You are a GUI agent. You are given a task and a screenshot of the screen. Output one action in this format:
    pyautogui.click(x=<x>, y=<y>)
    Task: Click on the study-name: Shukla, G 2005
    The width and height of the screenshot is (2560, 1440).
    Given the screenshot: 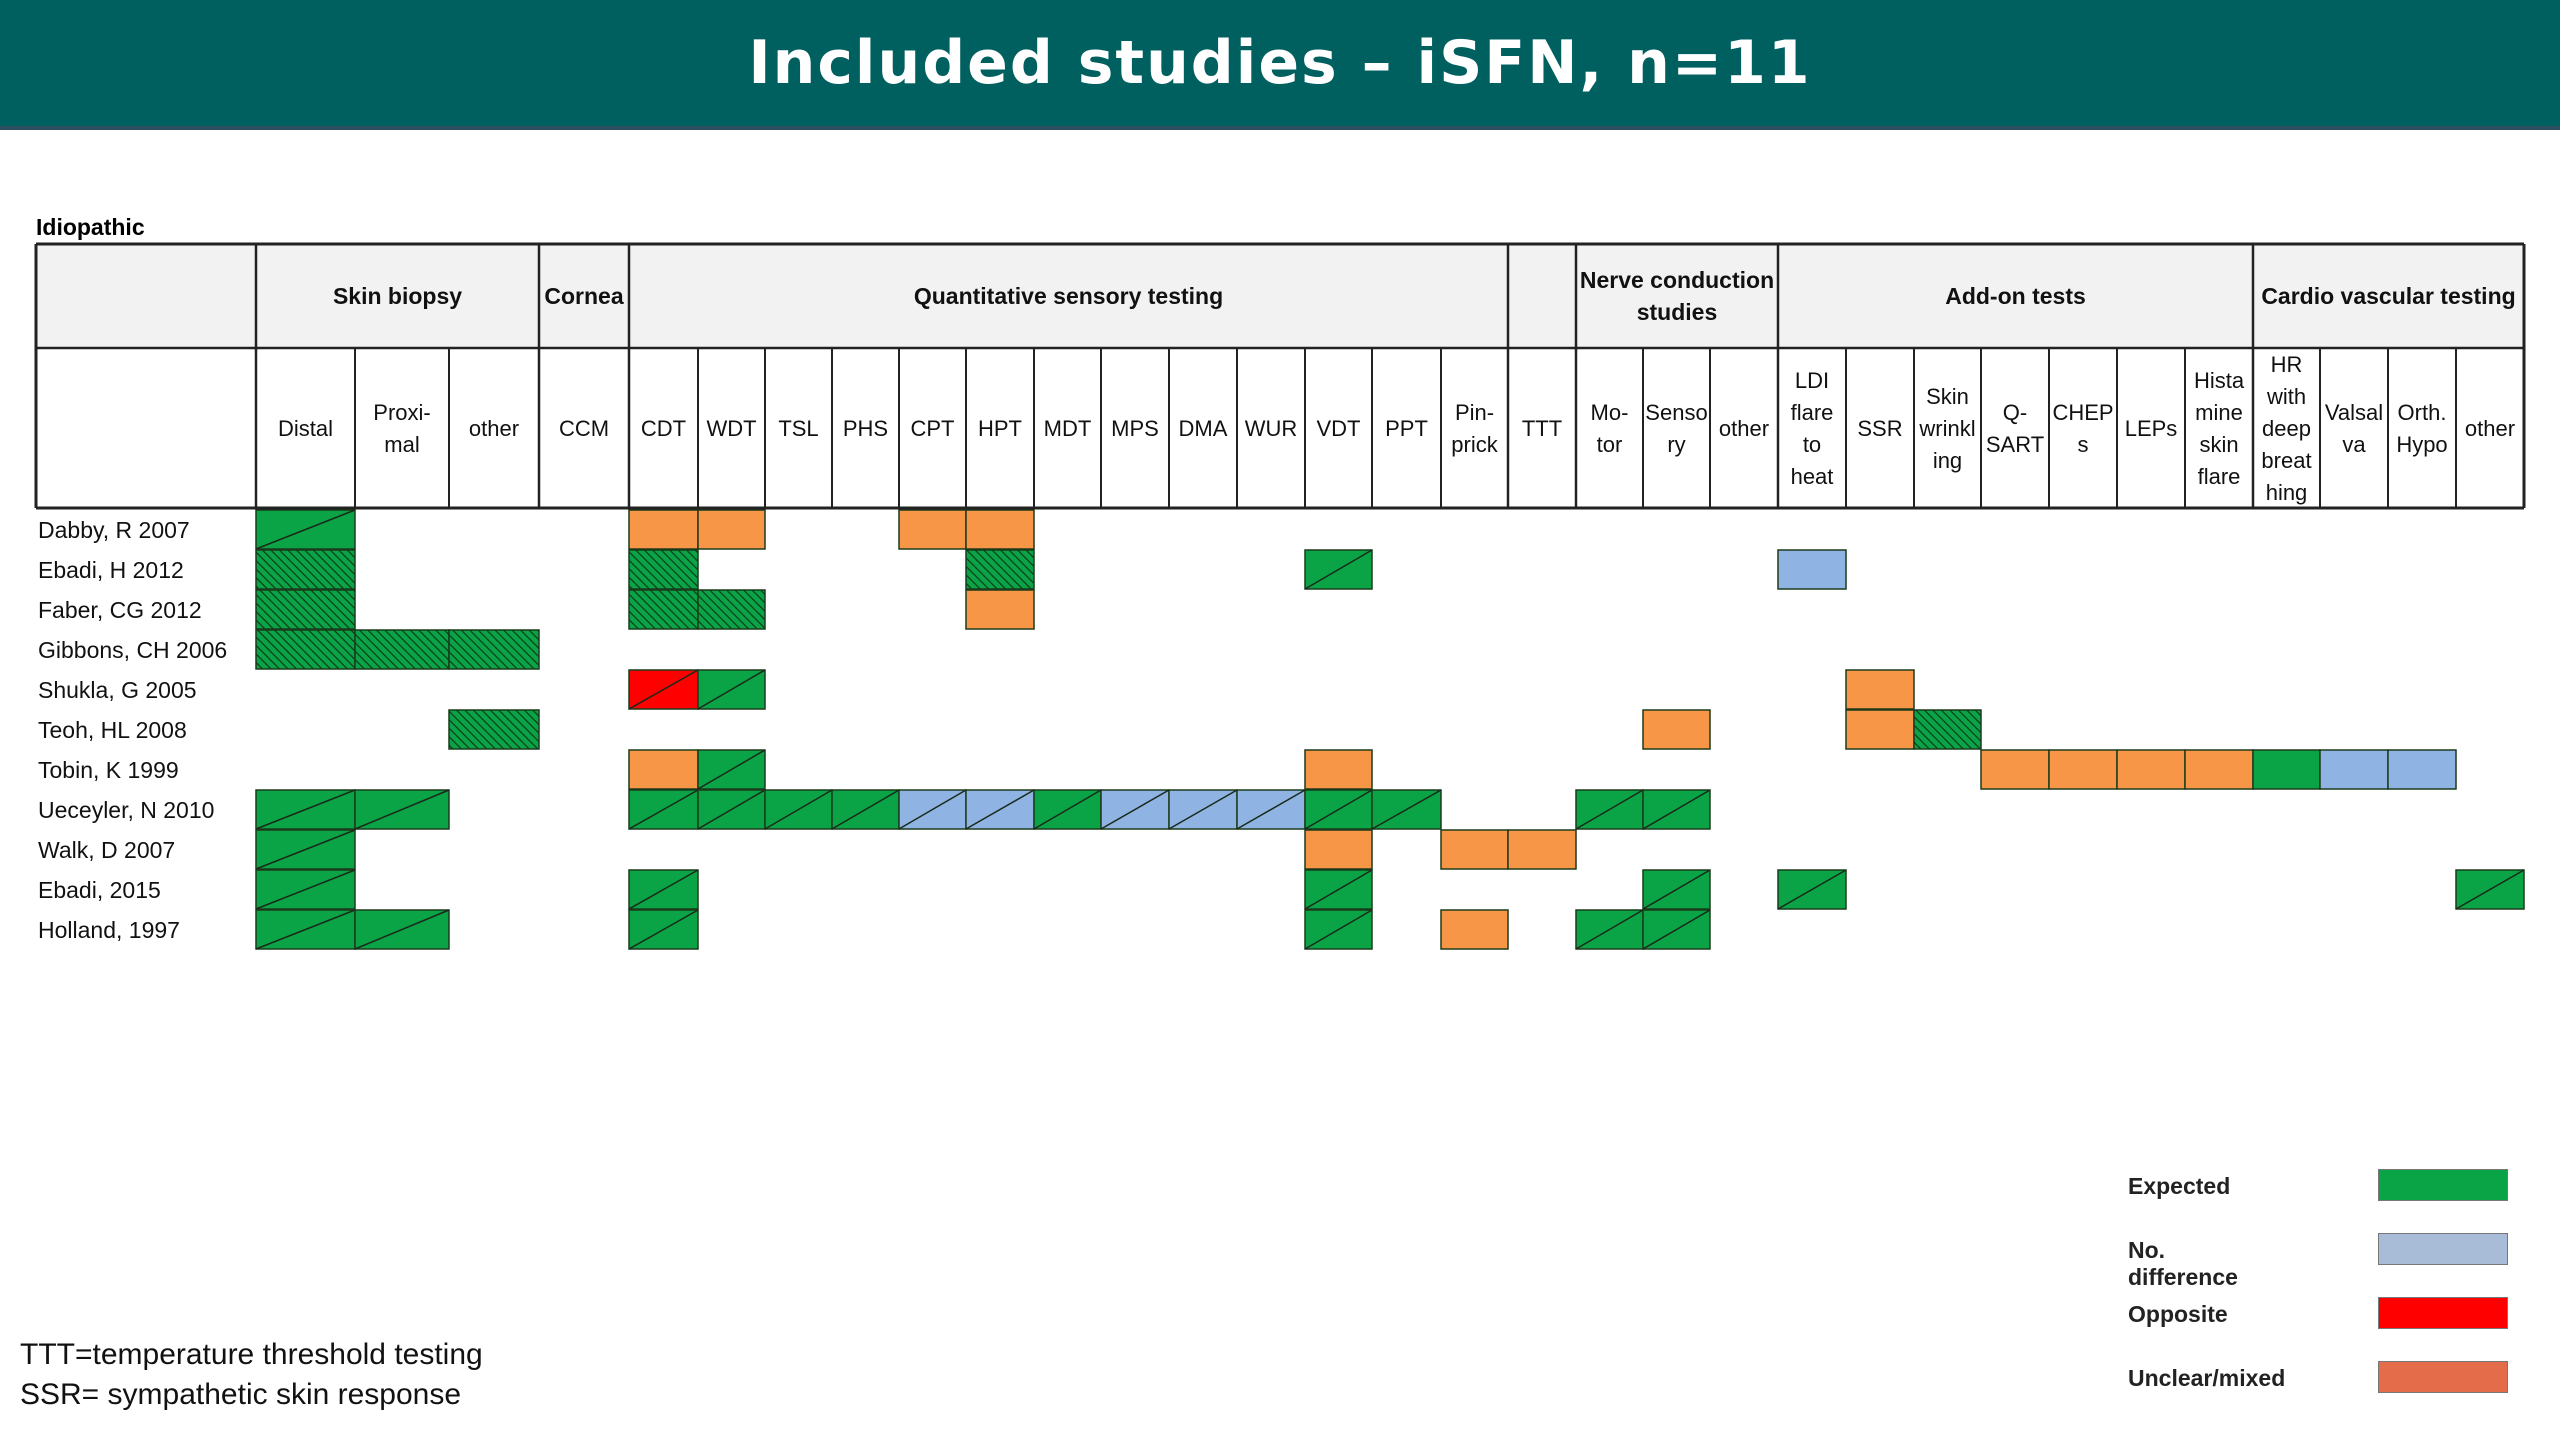 What is the action you would take?
    pyautogui.click(x=117, y=690)
    